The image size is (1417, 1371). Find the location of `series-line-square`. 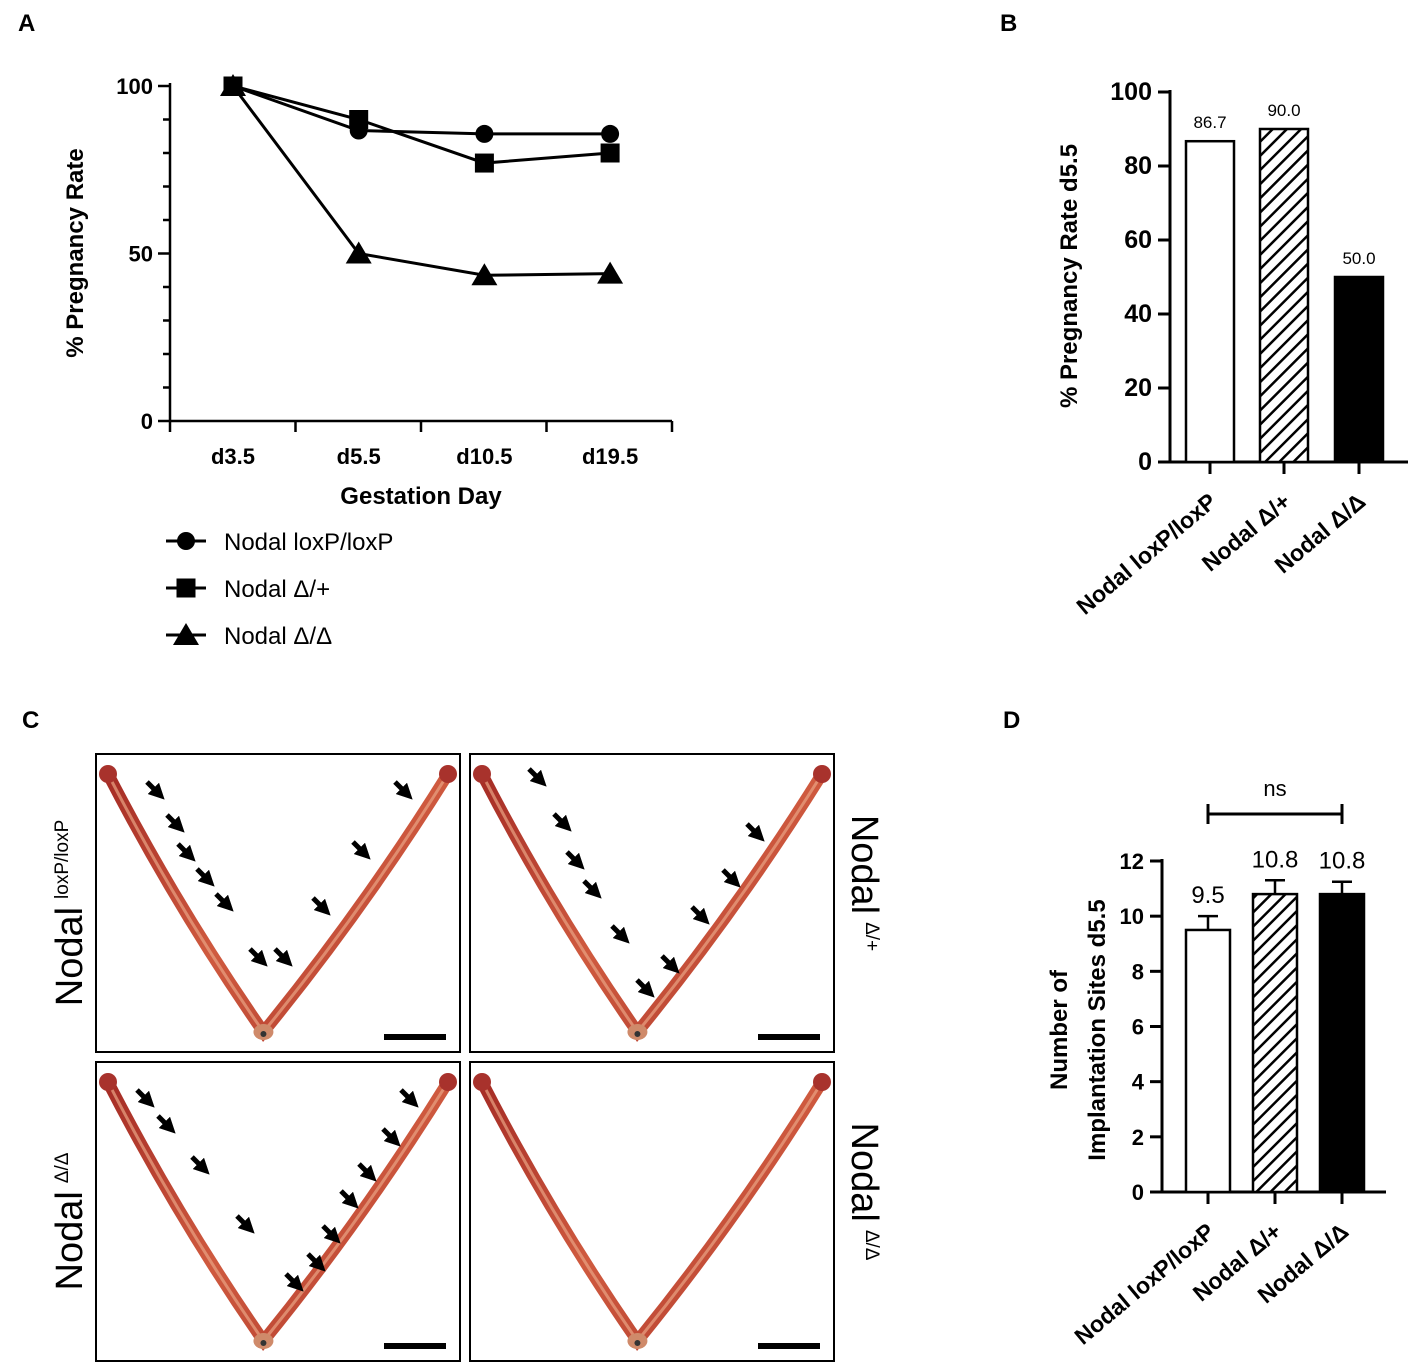

series-line-square is located at coordinates (421, 124).